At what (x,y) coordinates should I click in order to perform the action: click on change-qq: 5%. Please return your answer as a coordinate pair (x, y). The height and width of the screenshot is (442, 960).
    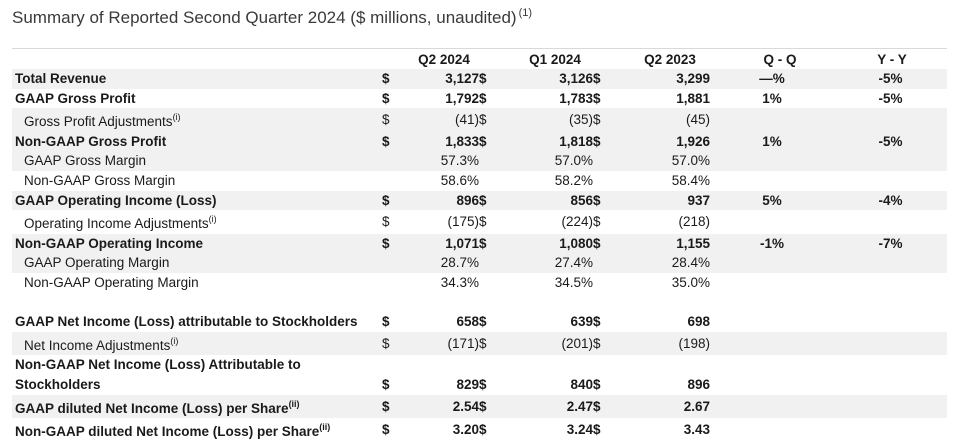
    Looking at the image, I should click on (772, 200).